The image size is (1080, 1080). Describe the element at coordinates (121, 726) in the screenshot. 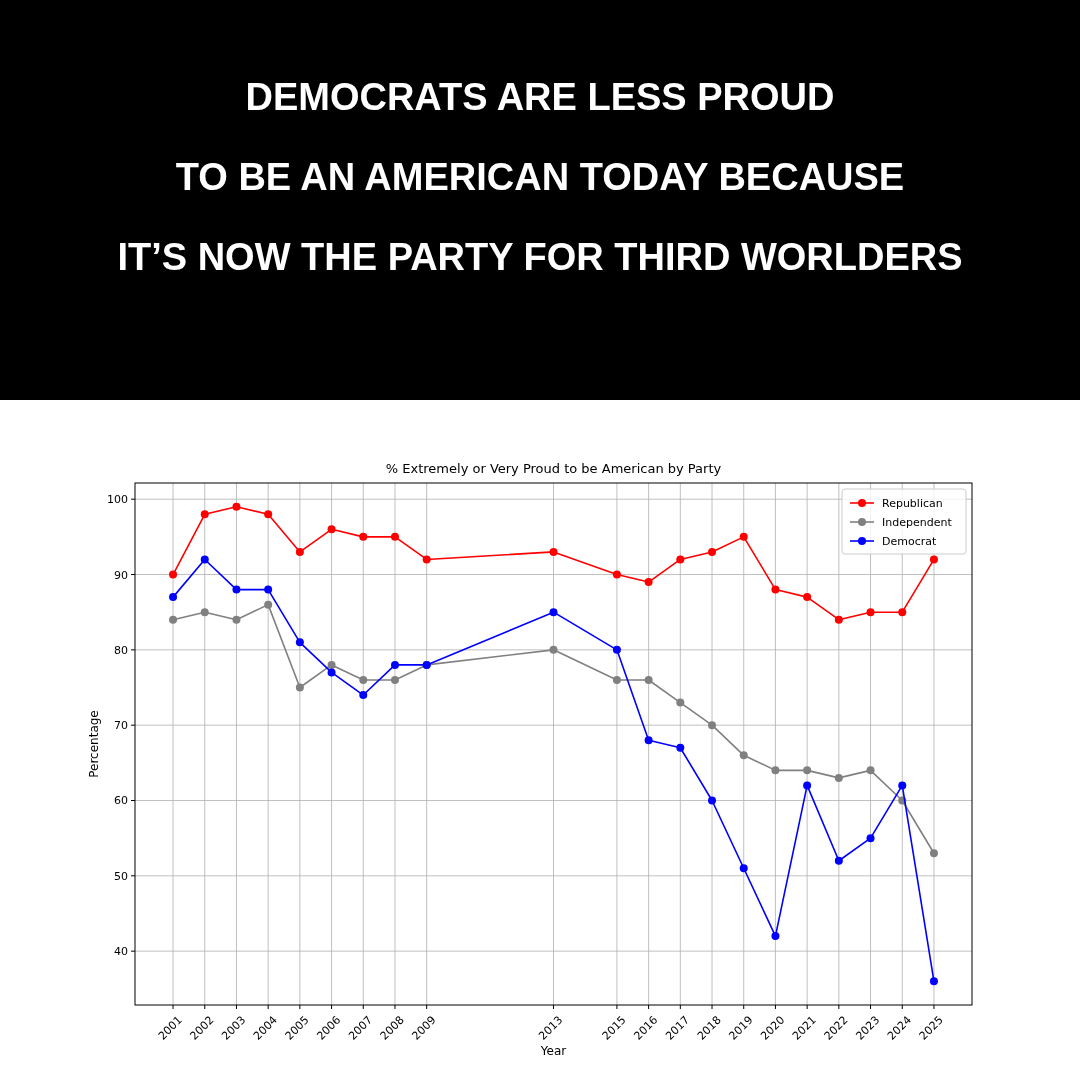

I see `y-tick-label: 70` at that location.